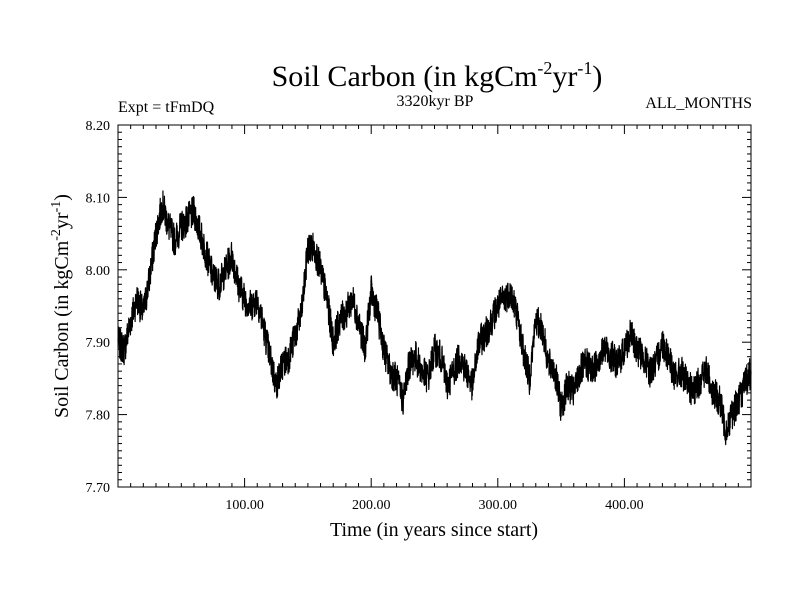 This screenshot has width=800, height=600. What do you see at coordinates (61, 306) in the screenshot?
I see `y-axis-label: Soil Carbon (in kgCm-2yr-1)` at bounding box center [61, 306].